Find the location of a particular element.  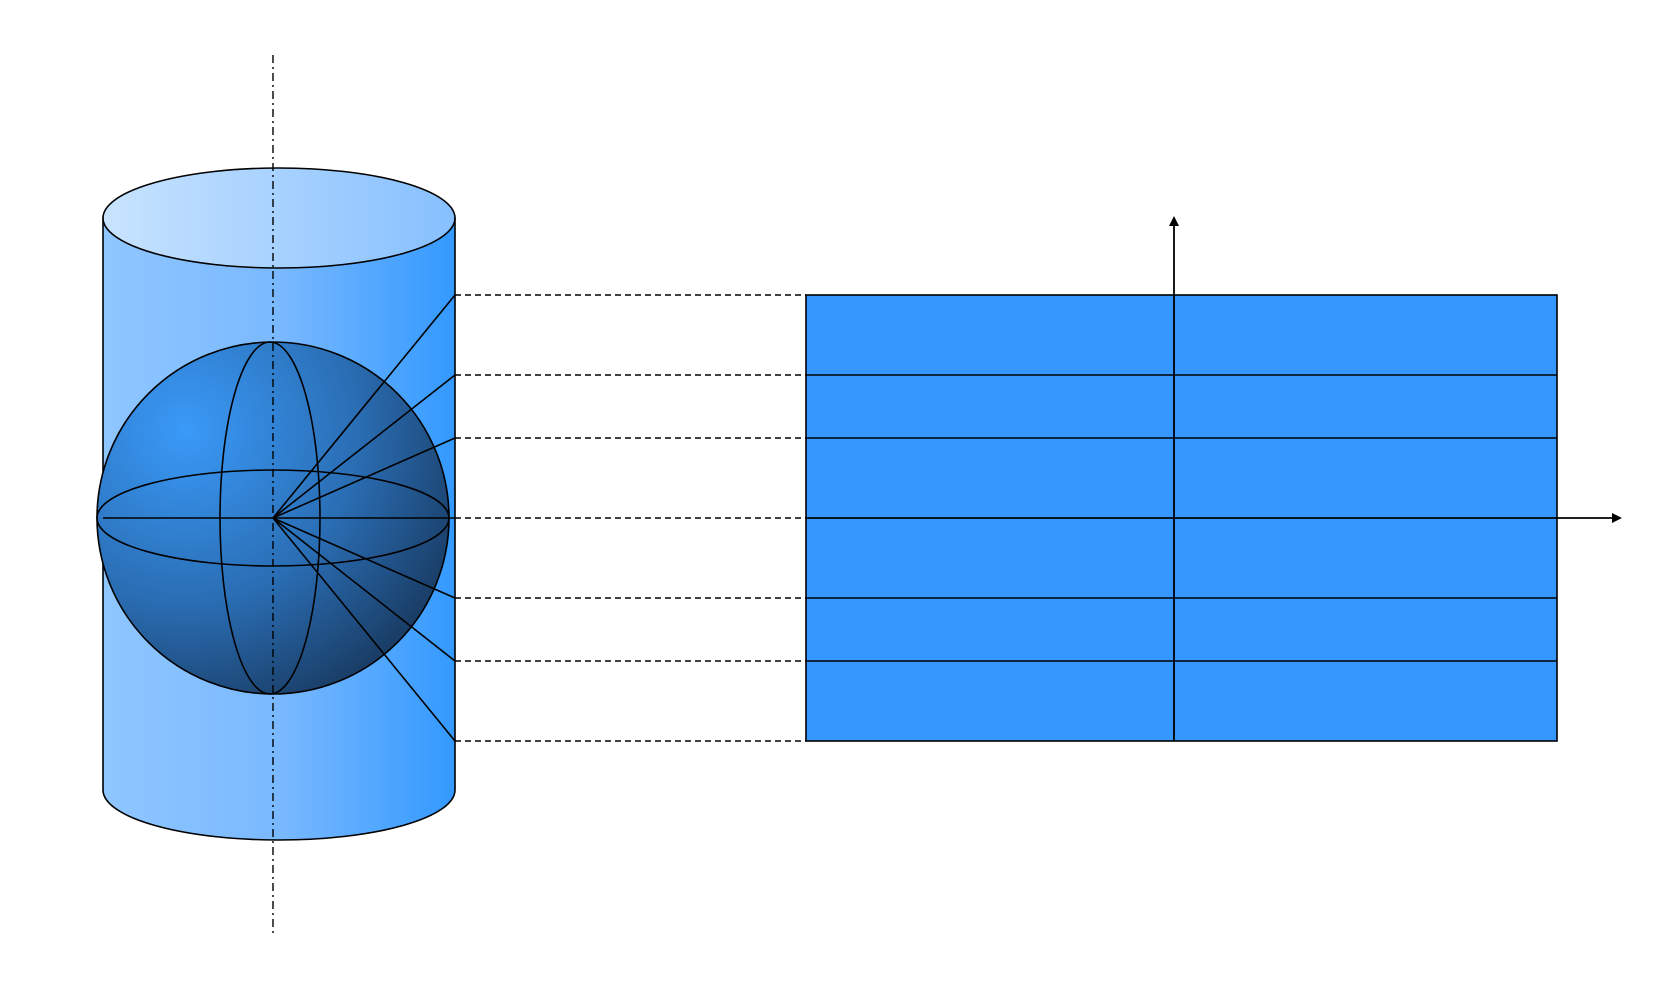

cylinder-top is located at coordinates (279, 218).